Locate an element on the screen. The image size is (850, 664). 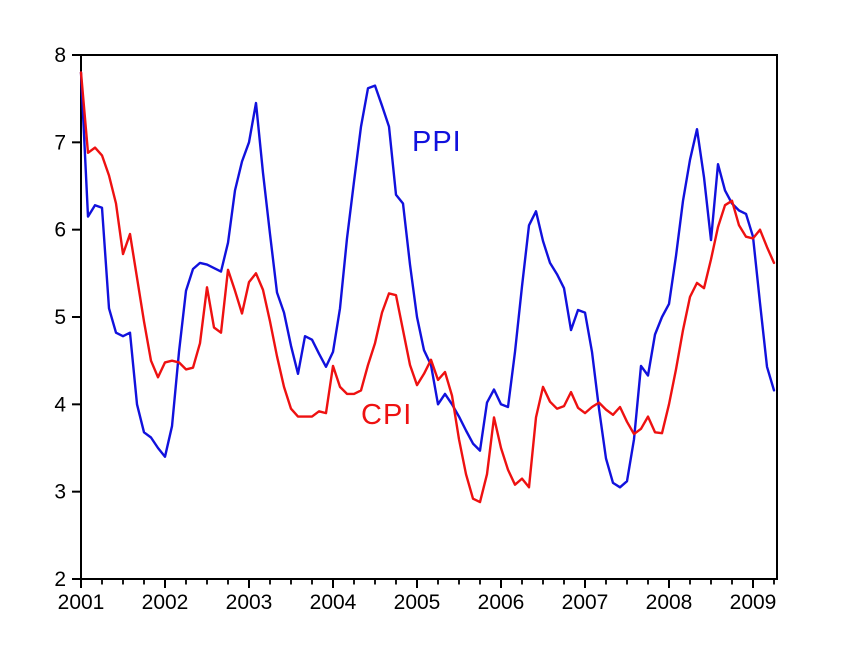
x-tick-label: 2001 is located at coordinates (81, 602).